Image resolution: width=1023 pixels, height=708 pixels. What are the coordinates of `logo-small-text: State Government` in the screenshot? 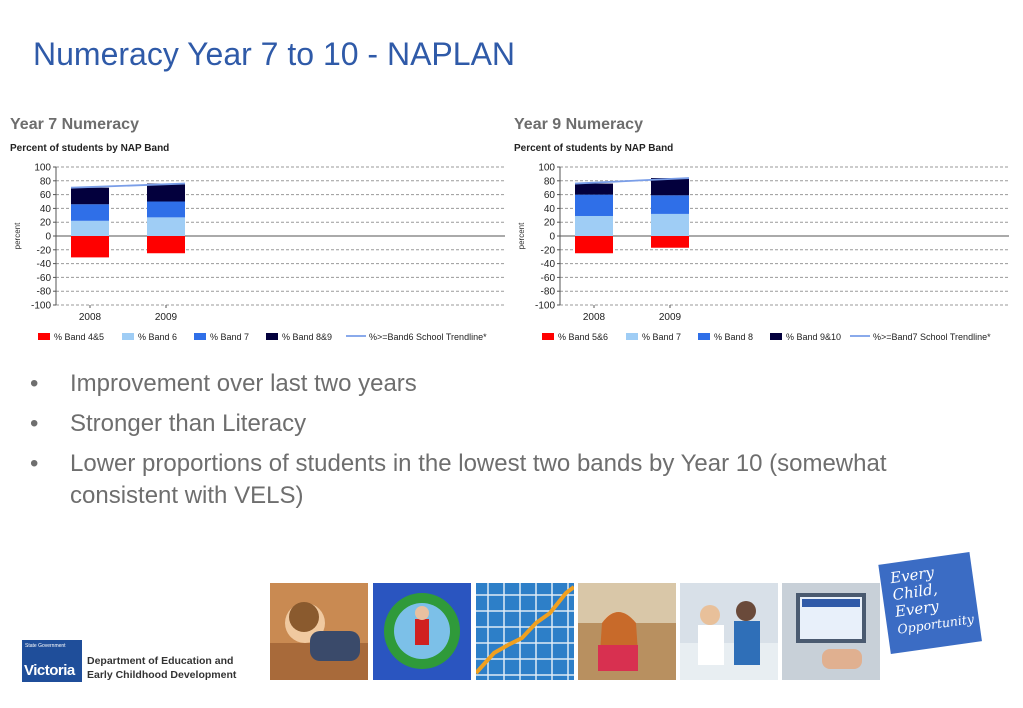 It's located at (45, 646).